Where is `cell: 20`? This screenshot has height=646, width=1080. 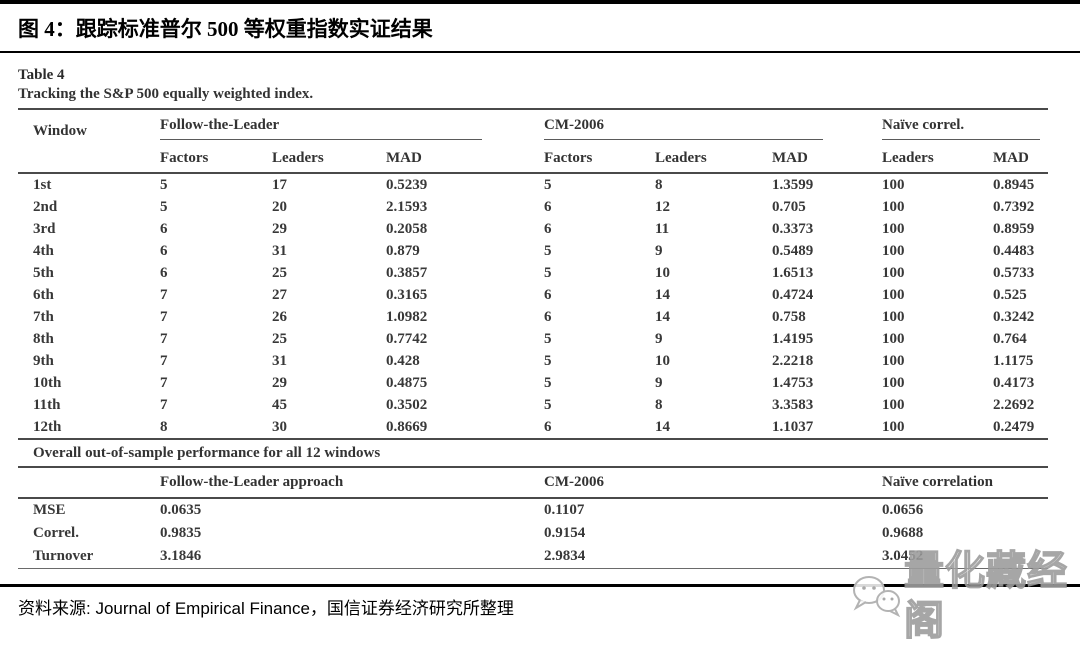 cell: 20 is located at coordinates (279, 207).